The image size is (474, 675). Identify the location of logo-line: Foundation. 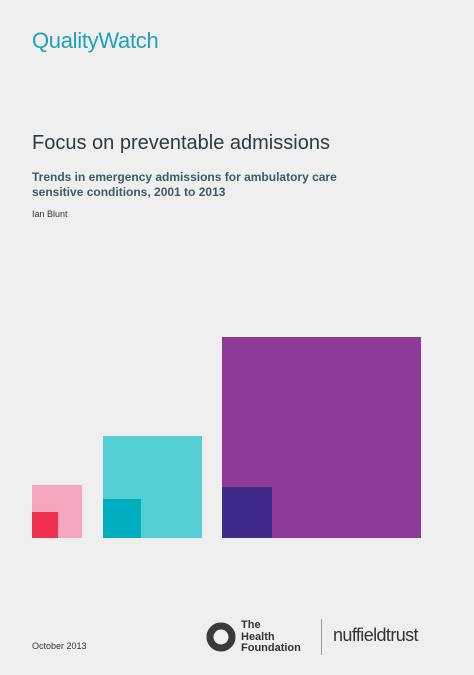
(271, 648).